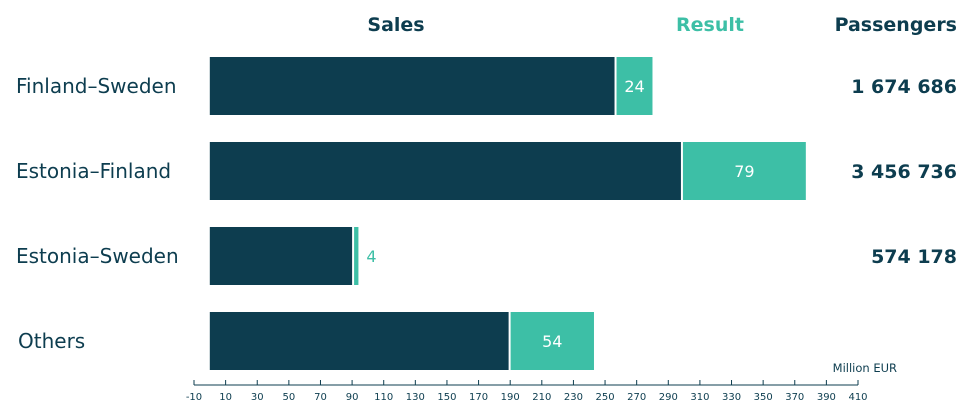 This screenshot has width=960, height=406. Describe the element at coordinates (93, 171) in the screenshot. I see `category-label: Estonia–Finland` at that location.